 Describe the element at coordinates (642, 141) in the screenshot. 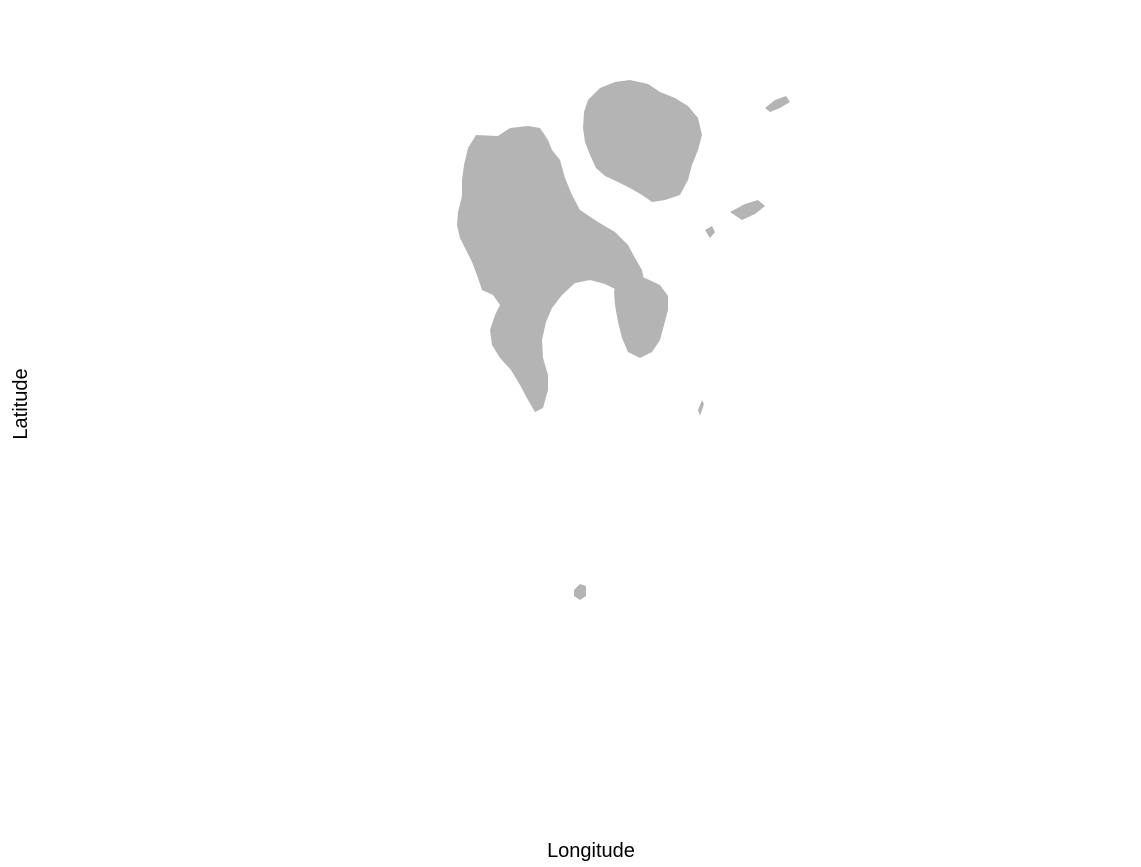

I see `nordaustlandet` at that location.